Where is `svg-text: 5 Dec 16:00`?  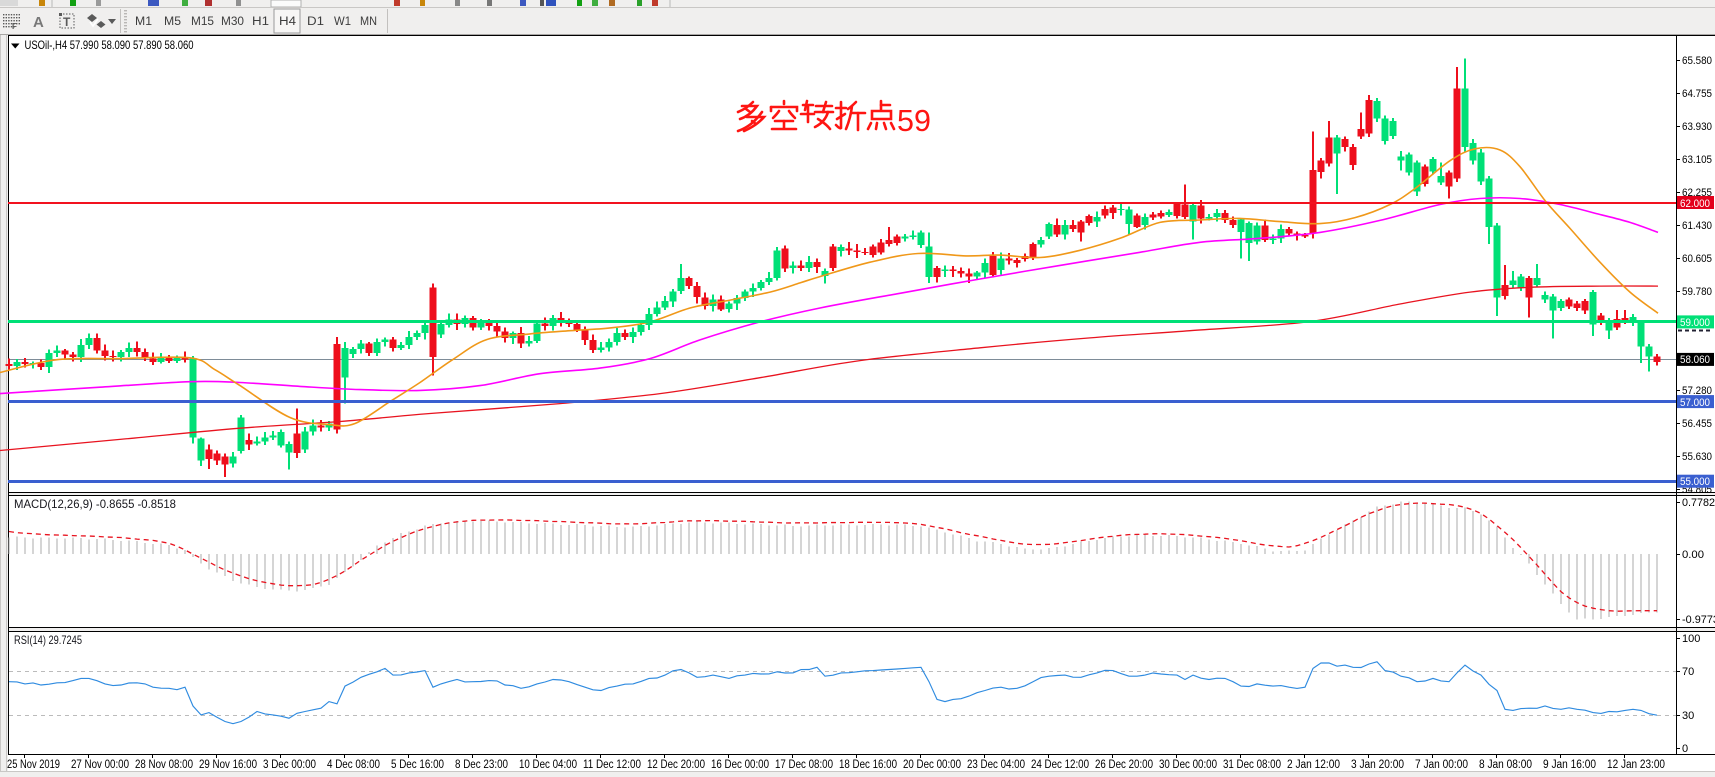
svg-text: 5 Dec 16:00 is located at coordinates (417, 765).